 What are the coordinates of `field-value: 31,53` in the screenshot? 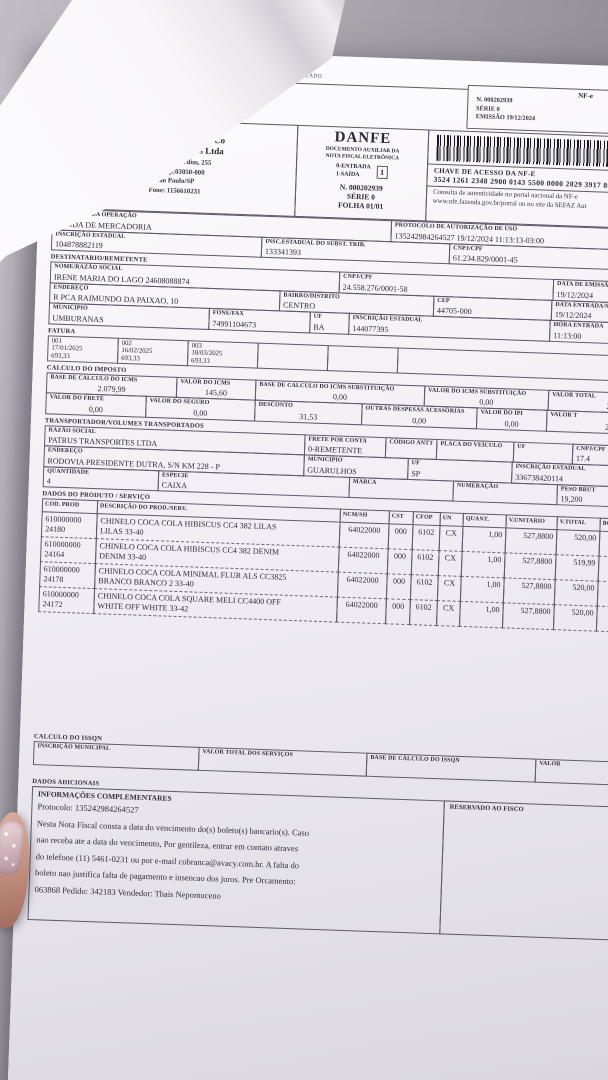 It's located at (308, 416).